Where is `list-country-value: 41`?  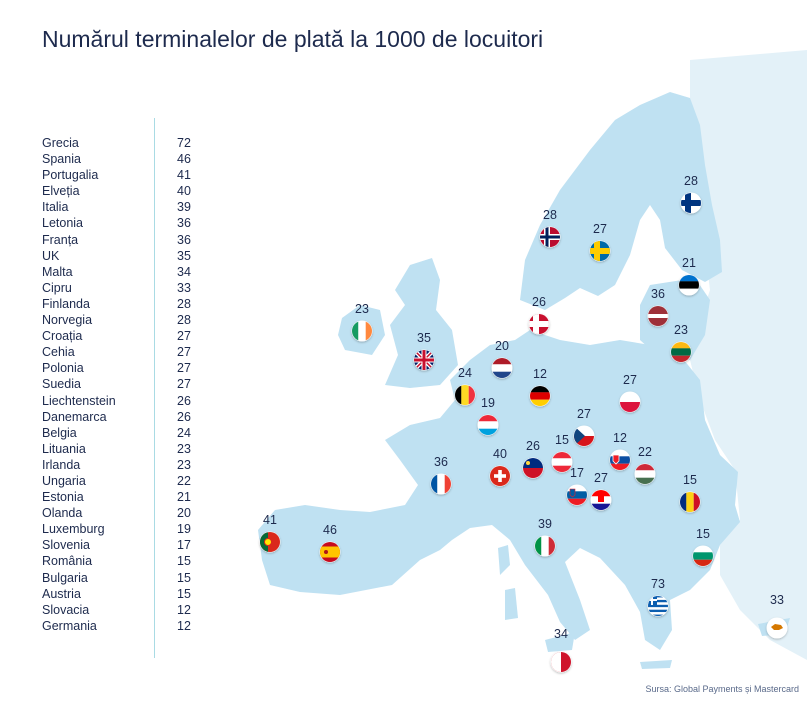
list-country-value: 41 is located at coordinates (184, 175).